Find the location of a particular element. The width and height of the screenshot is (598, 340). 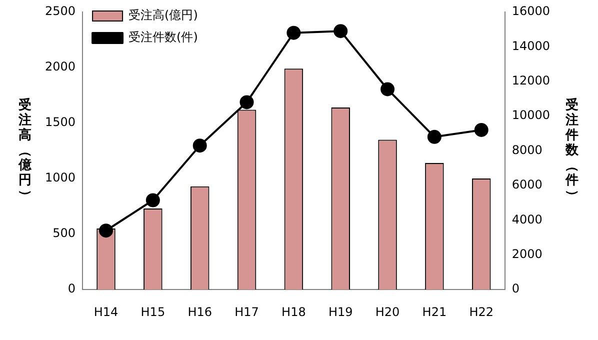

y-tick-label: 1000 is located at coordinates (60, 177).